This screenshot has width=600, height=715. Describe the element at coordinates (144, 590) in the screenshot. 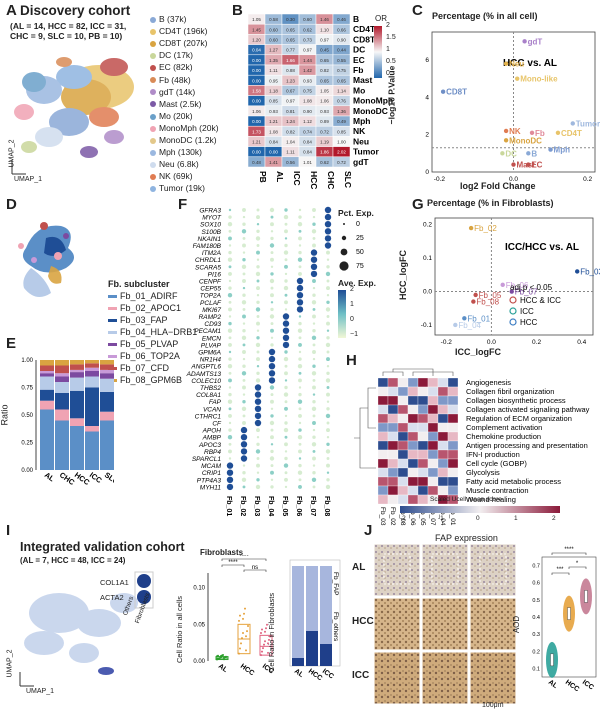

I see `panel-i-dot-legend` at that location.